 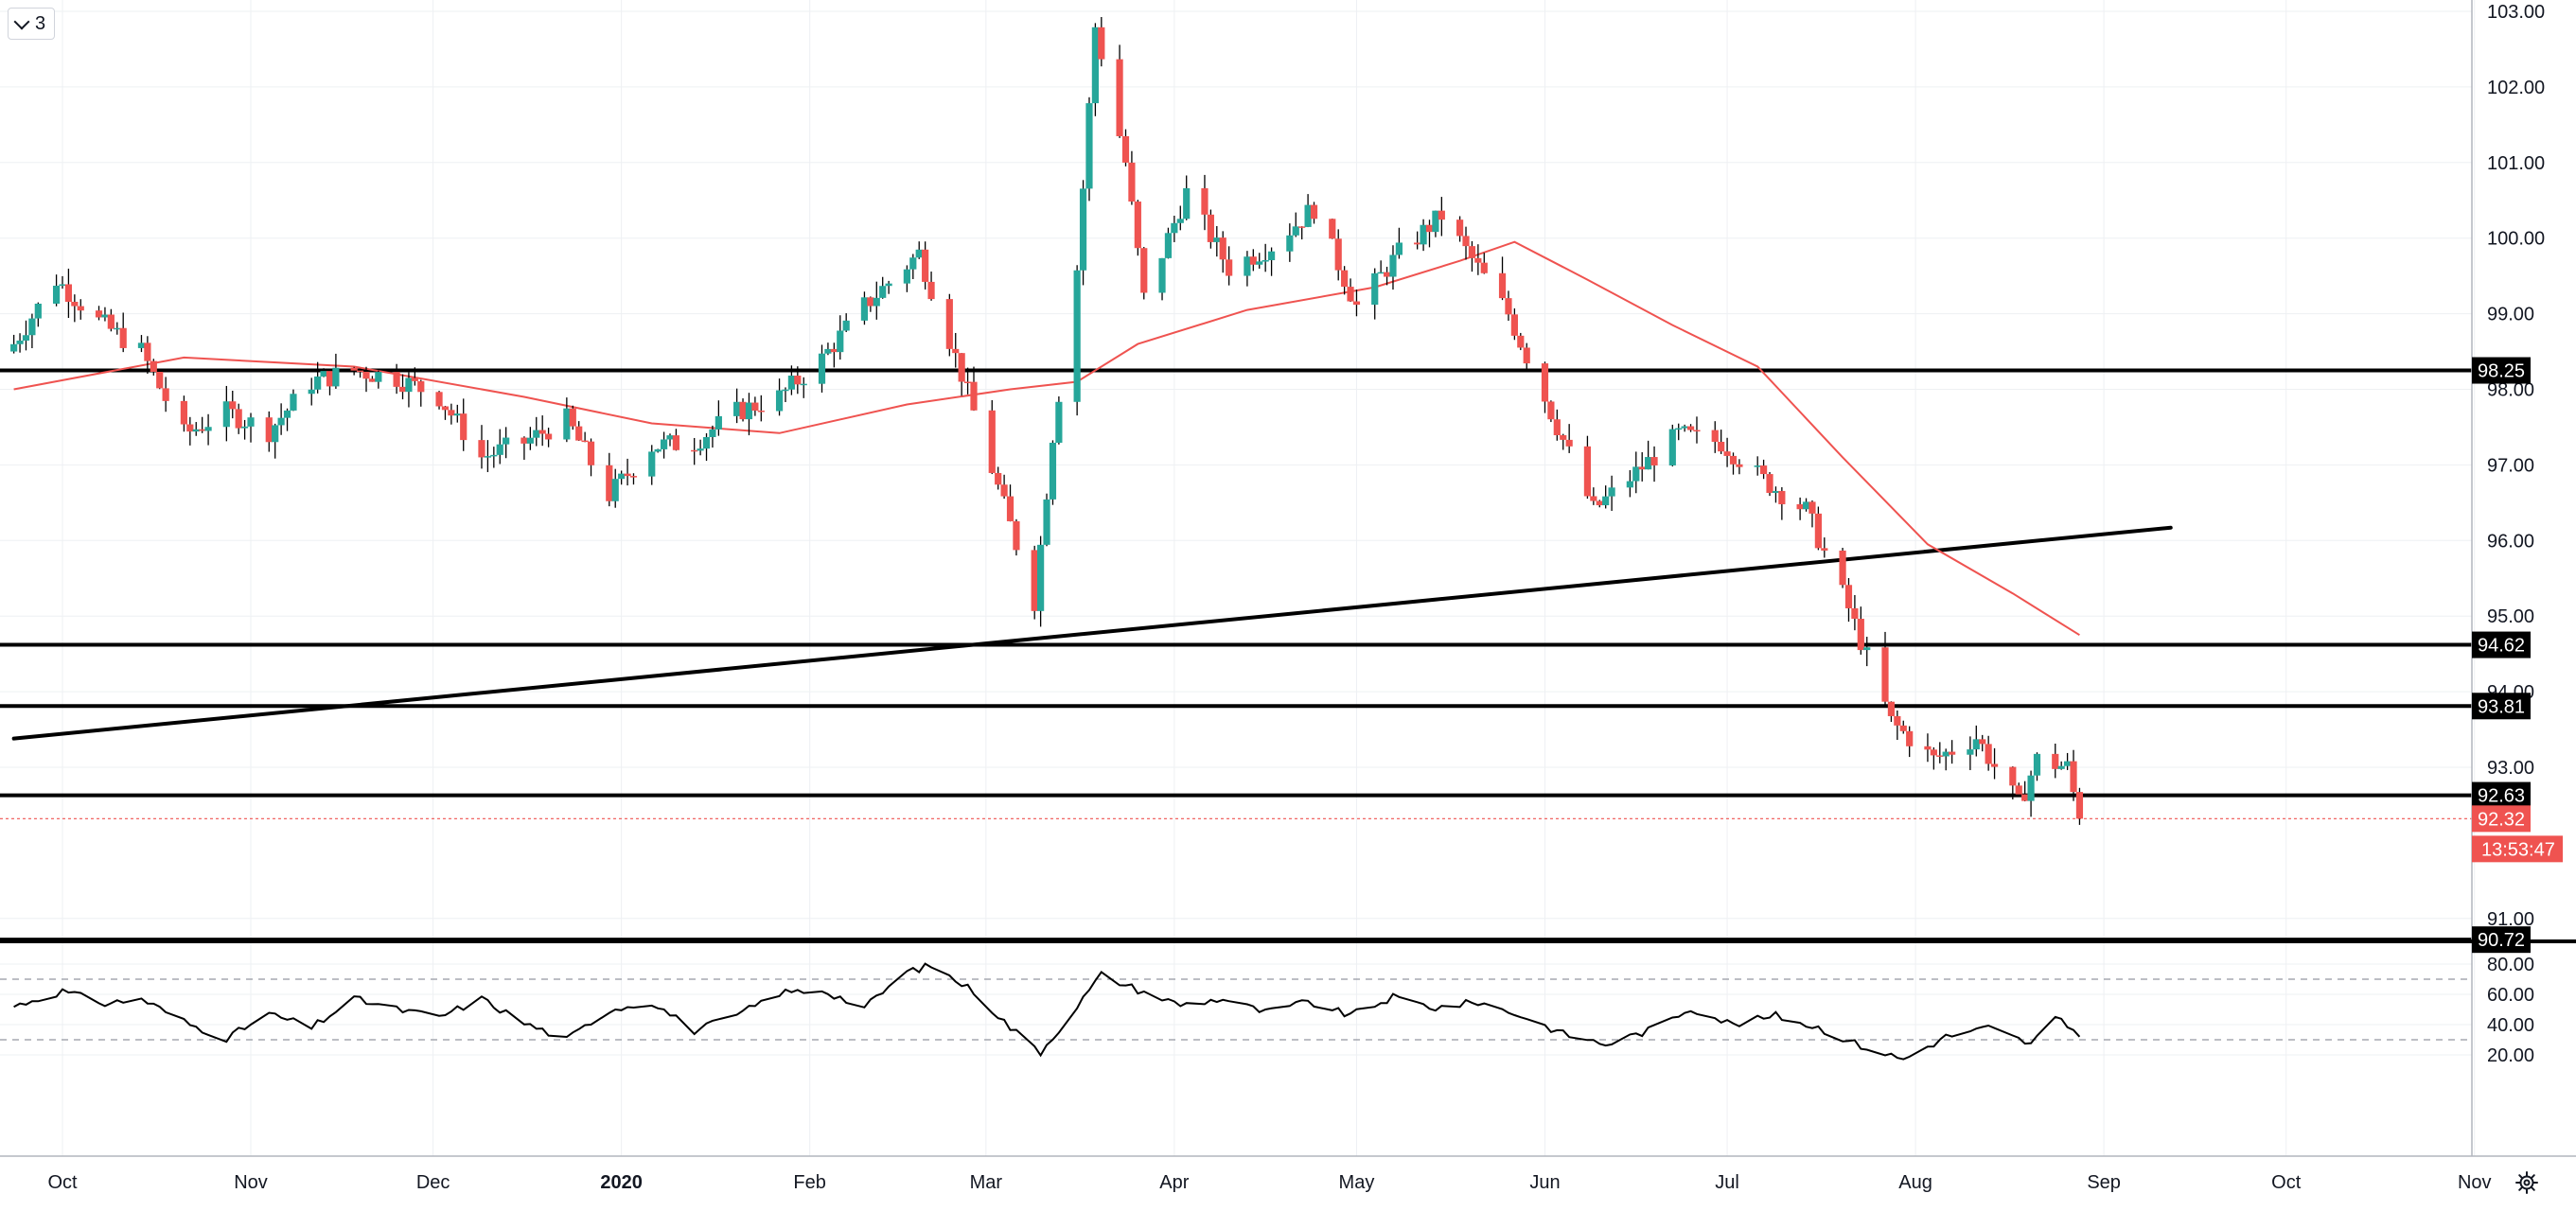 I want to click on price-marker: 90.72, so click(x=2501, y=940).